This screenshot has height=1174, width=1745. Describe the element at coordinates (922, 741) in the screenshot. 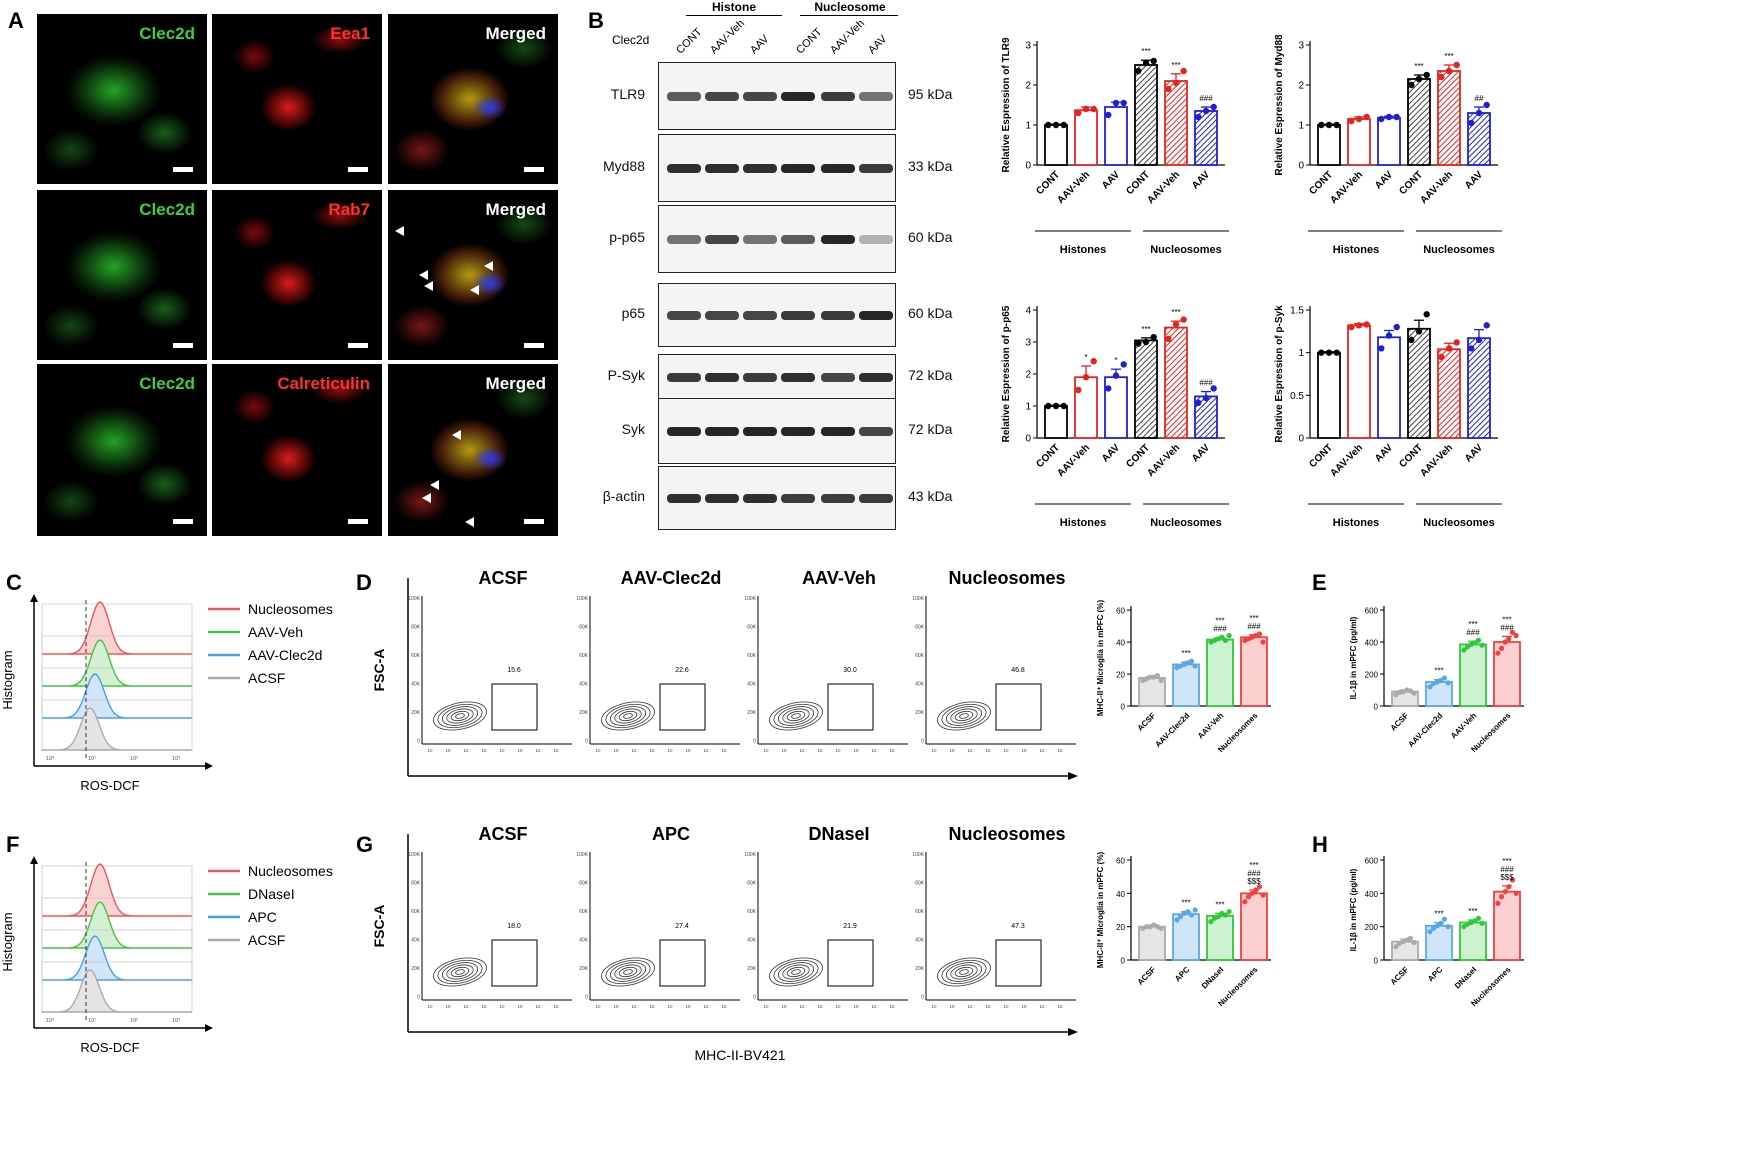

I see `flow-y-tick: 0` at that location.